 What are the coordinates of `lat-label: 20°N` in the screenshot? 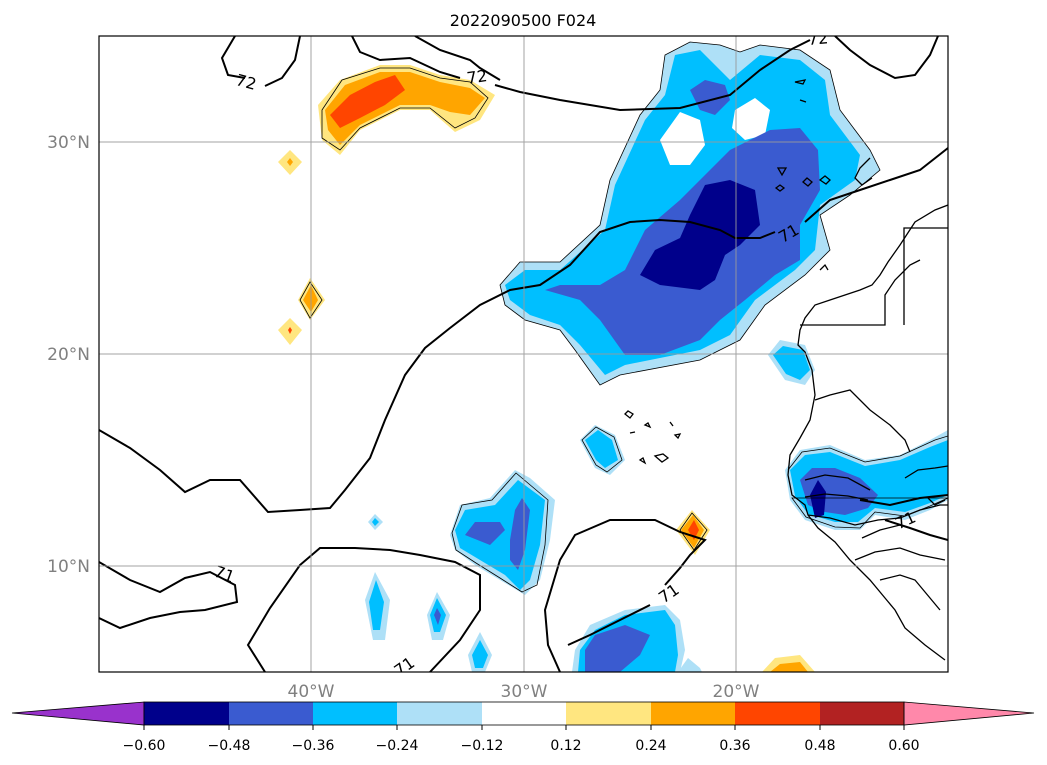 It's located at (68, 355).